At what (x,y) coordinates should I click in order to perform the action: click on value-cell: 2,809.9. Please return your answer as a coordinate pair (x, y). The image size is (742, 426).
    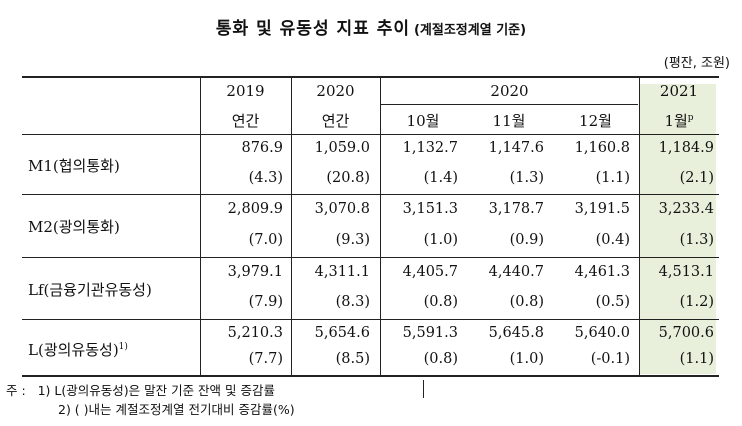
    Looking at the image, I should click on (255, 209).